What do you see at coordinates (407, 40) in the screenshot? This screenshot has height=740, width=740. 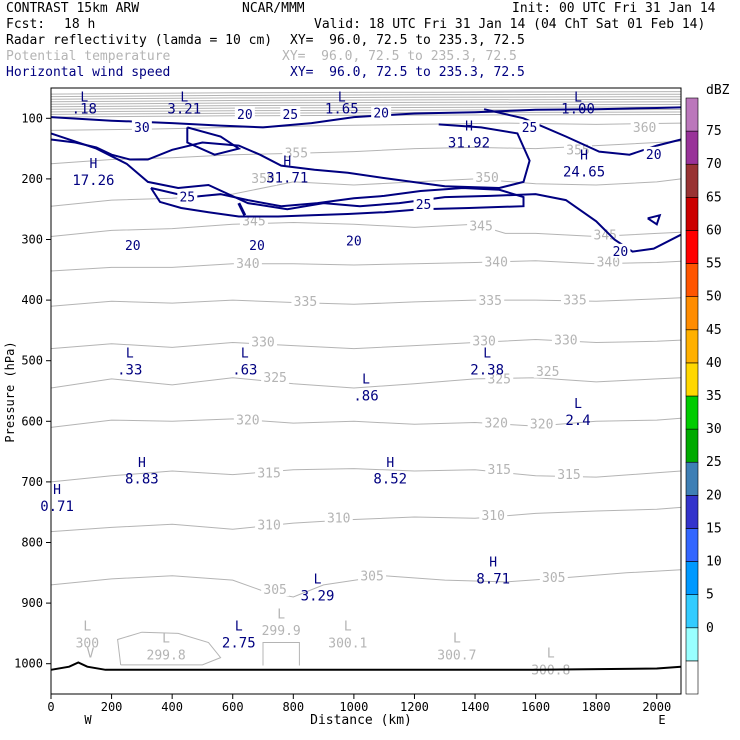 I see `field-xy-reflectivity: XY= 96.0, 72.5 to 235.3, 72.5` at bounding box center [407, 40].